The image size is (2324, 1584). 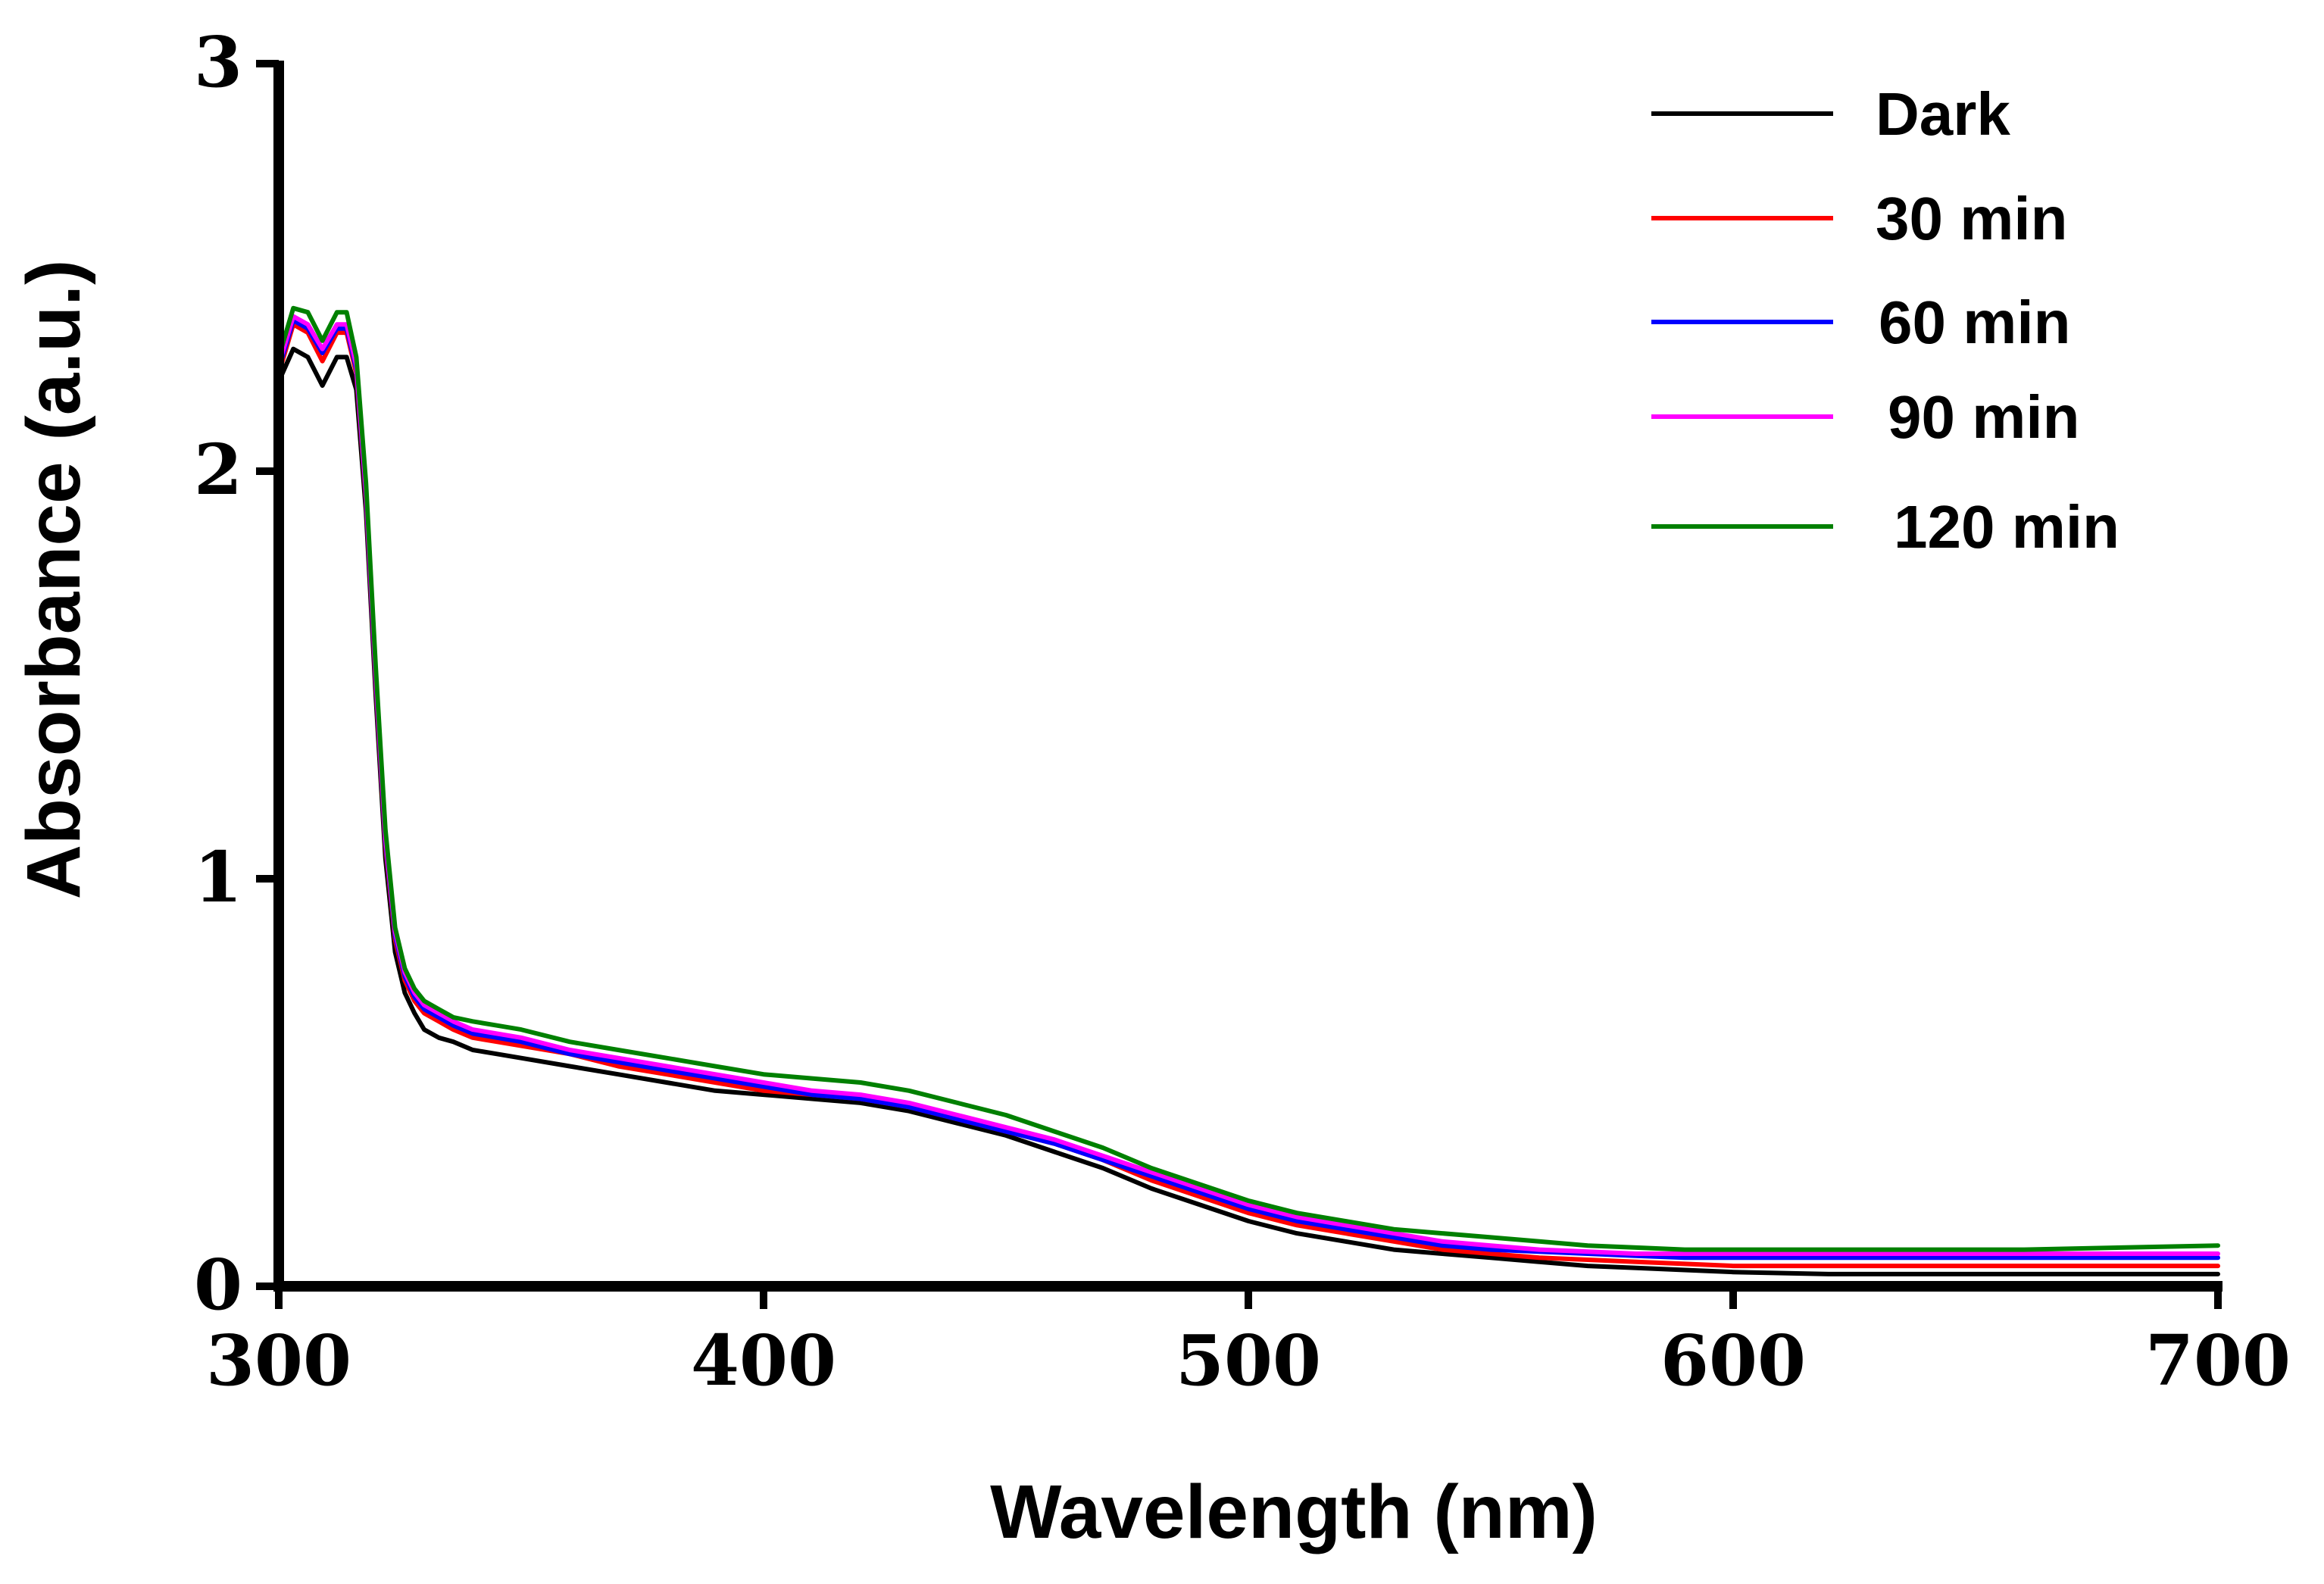 What do you see at coordinates (53, 580) in the screenshot?
I see `y-axis-title: Absorbance (a.u.)` at bounding box center [53, 580].